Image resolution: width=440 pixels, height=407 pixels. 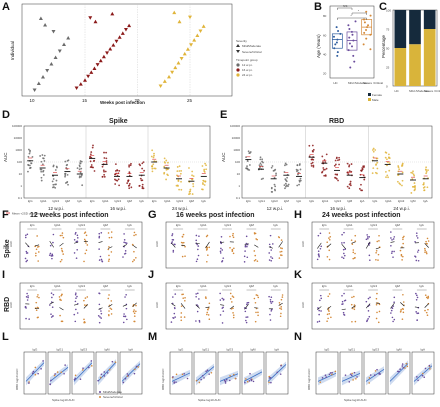 I want to click on panel-h-isotype: IgG3, so click(x=374, y=225).